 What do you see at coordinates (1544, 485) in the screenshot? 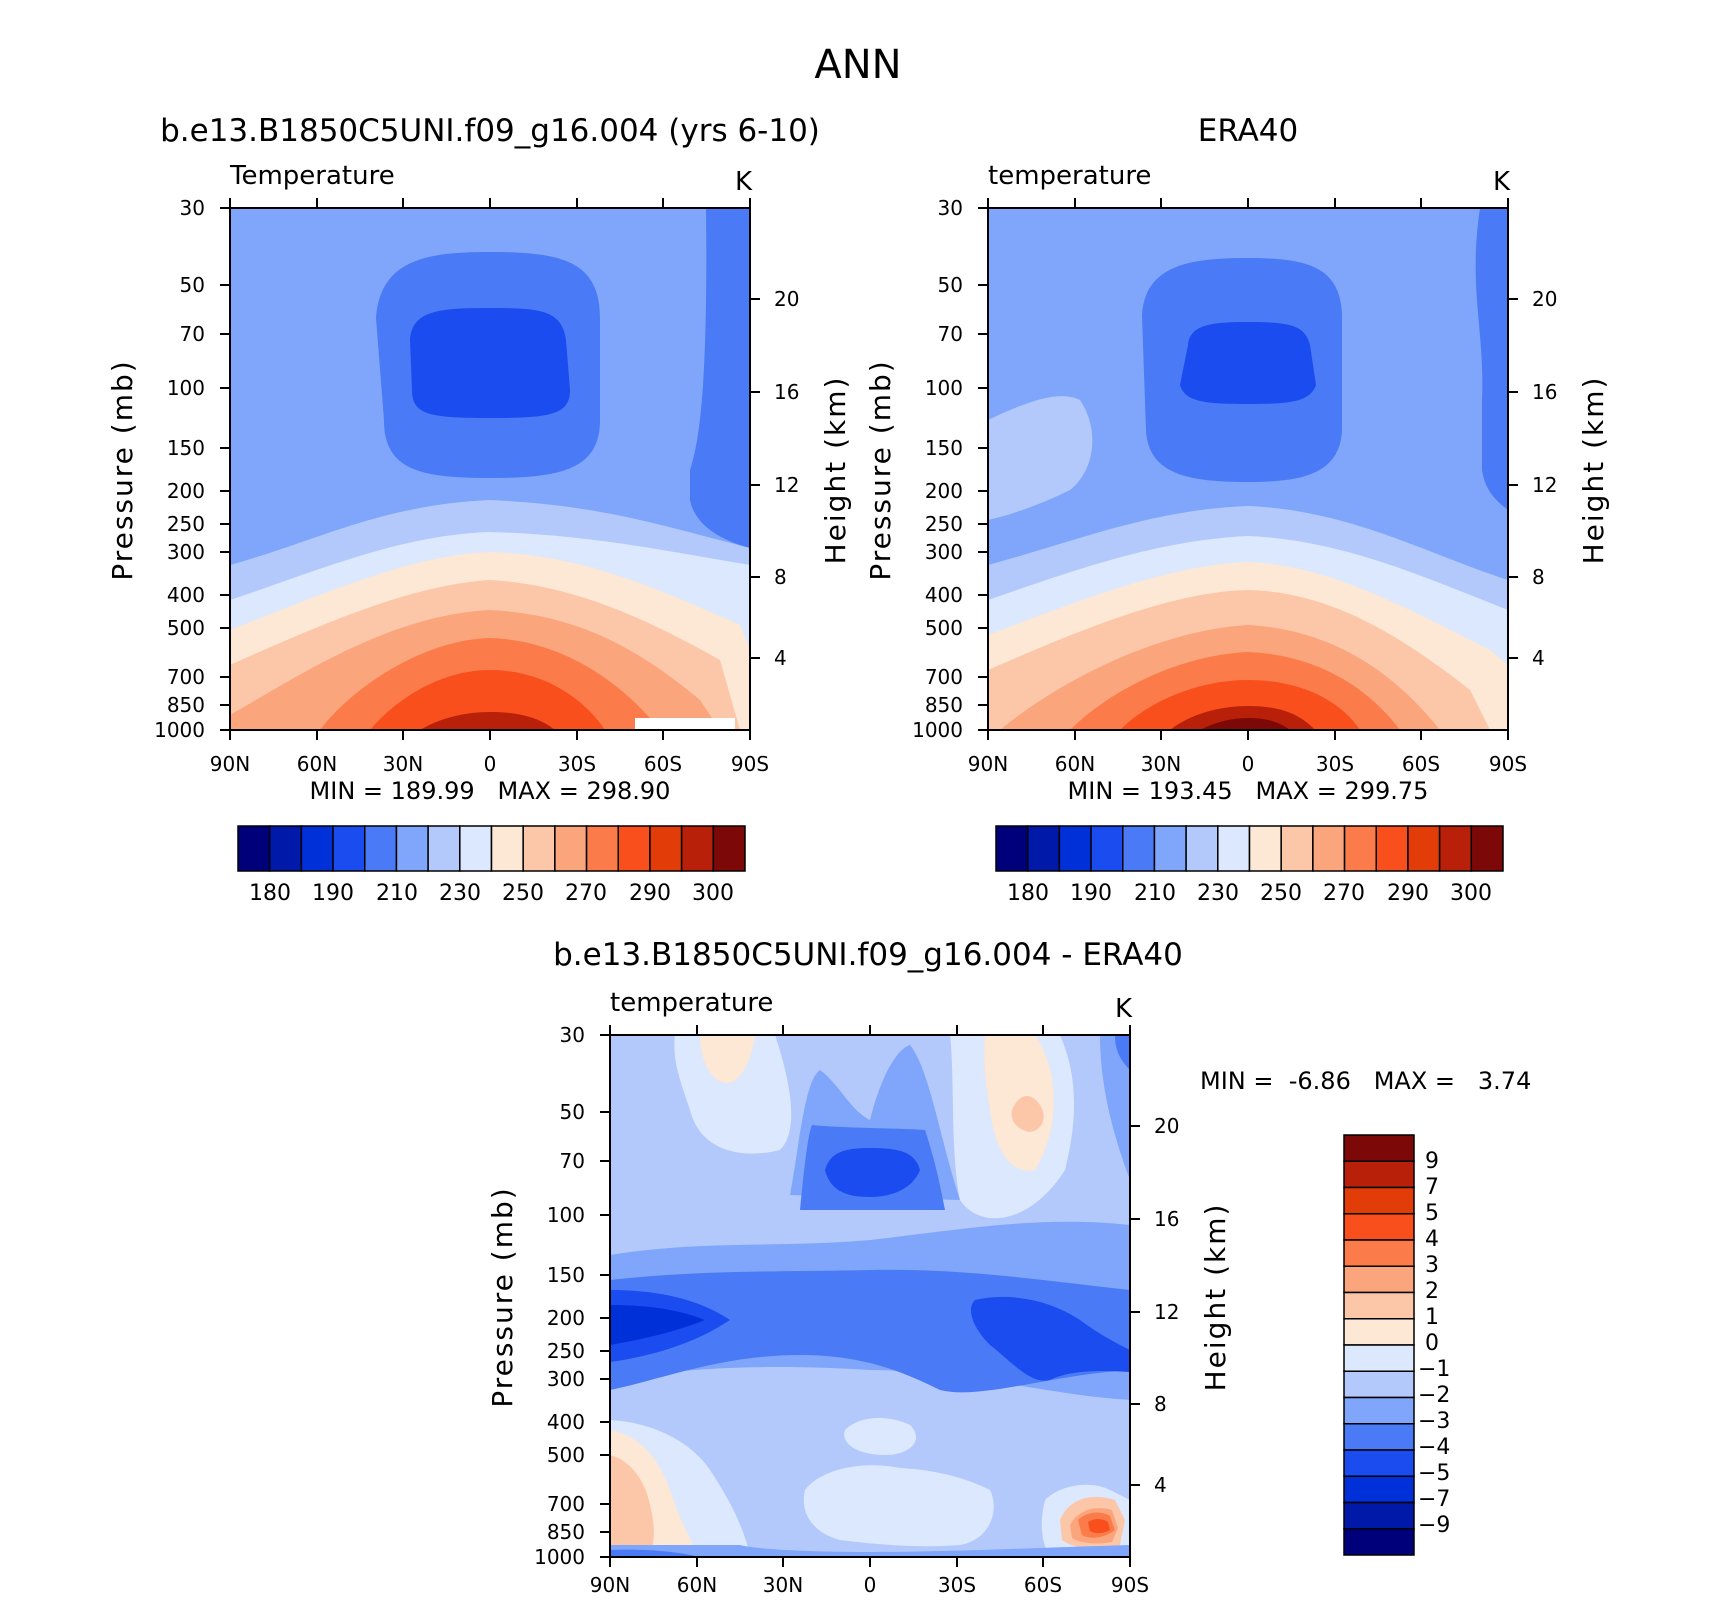
I see `height-tick-label: 12` at bounding box center [1544, 485].